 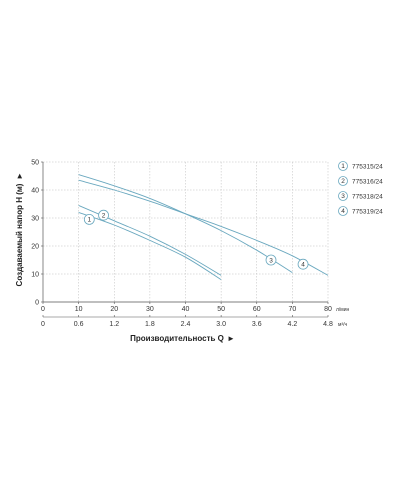 What do you see at coordinates (19, 234) in the screenshot?
I see `y-axis-title: Создаваемый напор H (м)` at bounding box center [19, 234].